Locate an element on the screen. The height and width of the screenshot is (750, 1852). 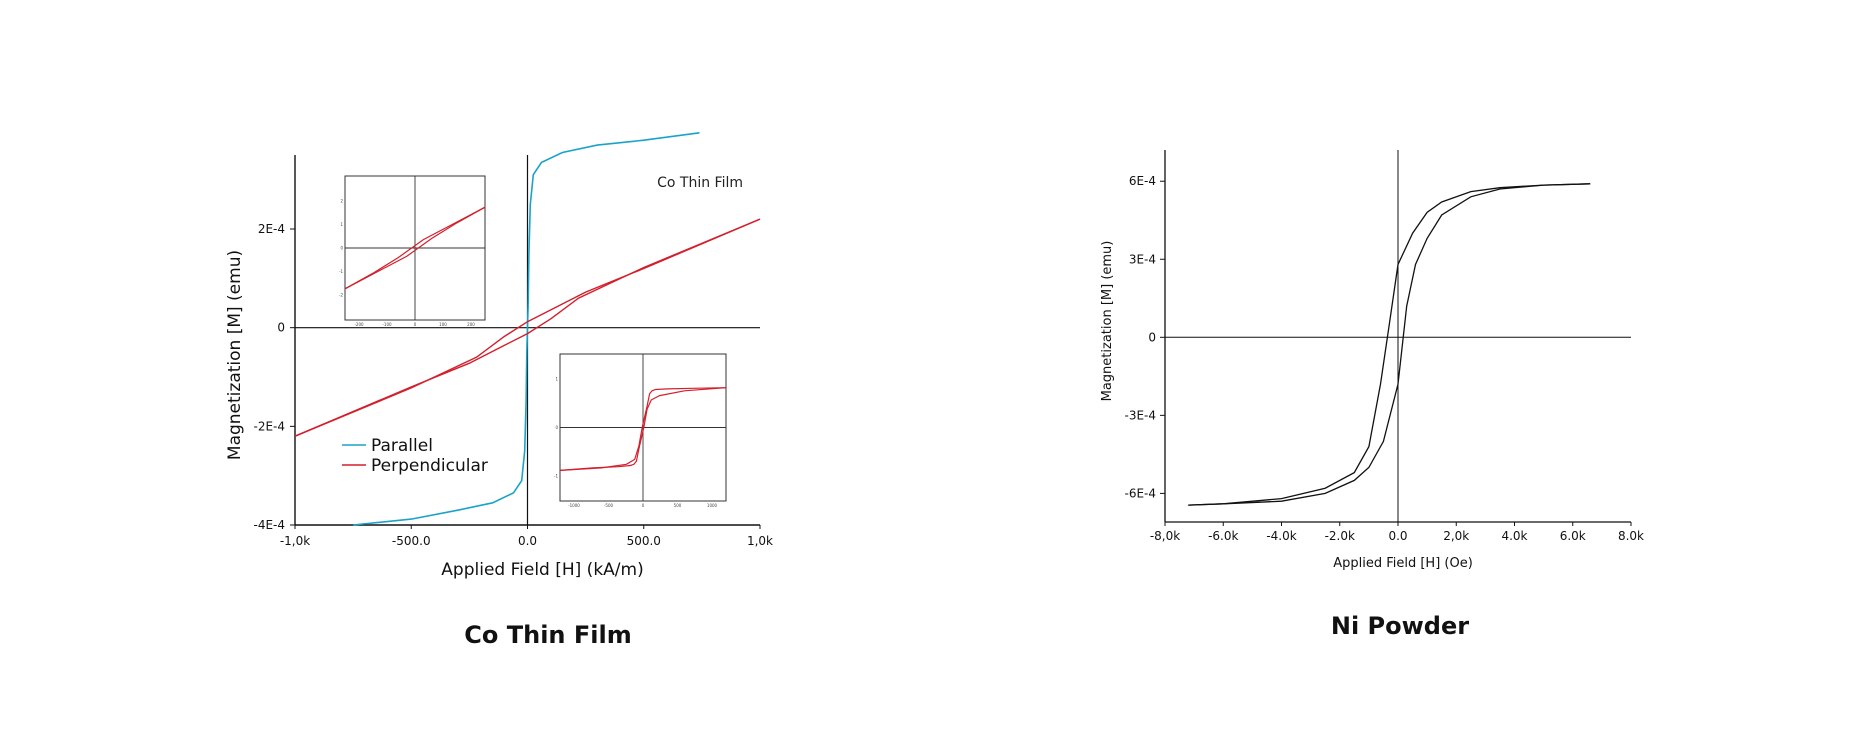
x-tick-label: 500.0 is located at coordinates (644, 541).